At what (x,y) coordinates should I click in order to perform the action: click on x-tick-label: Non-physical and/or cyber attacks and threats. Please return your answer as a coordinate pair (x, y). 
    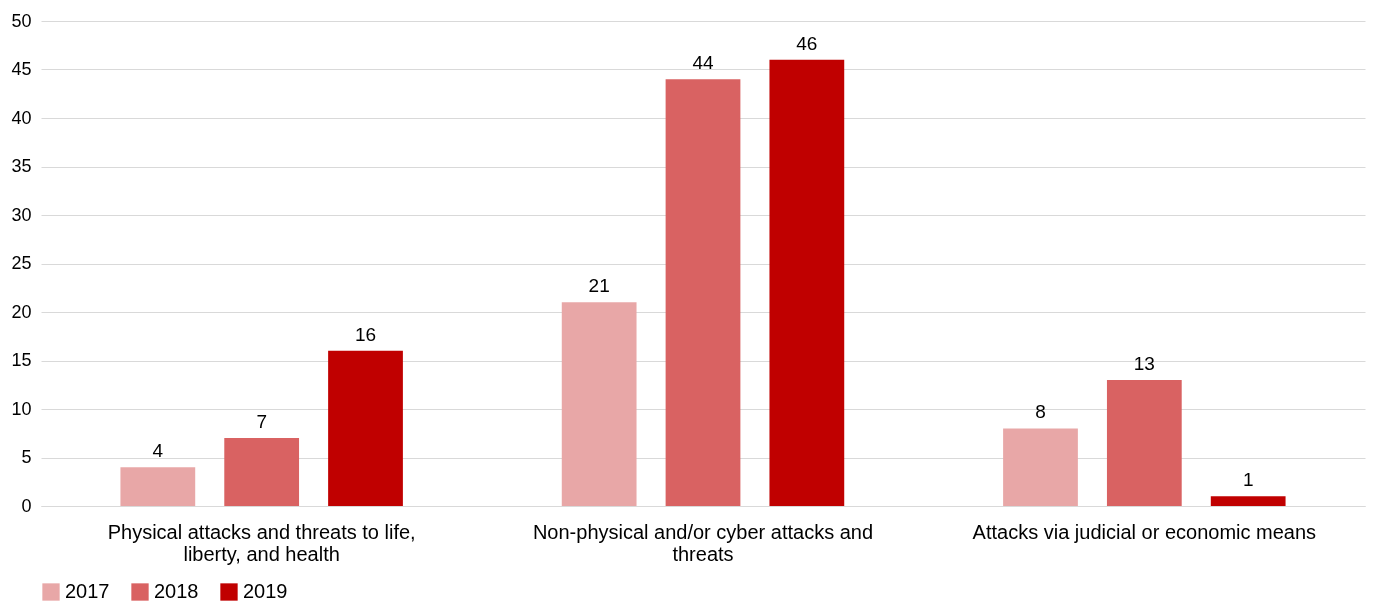
    Looking at the image, I should click on (703, 542).